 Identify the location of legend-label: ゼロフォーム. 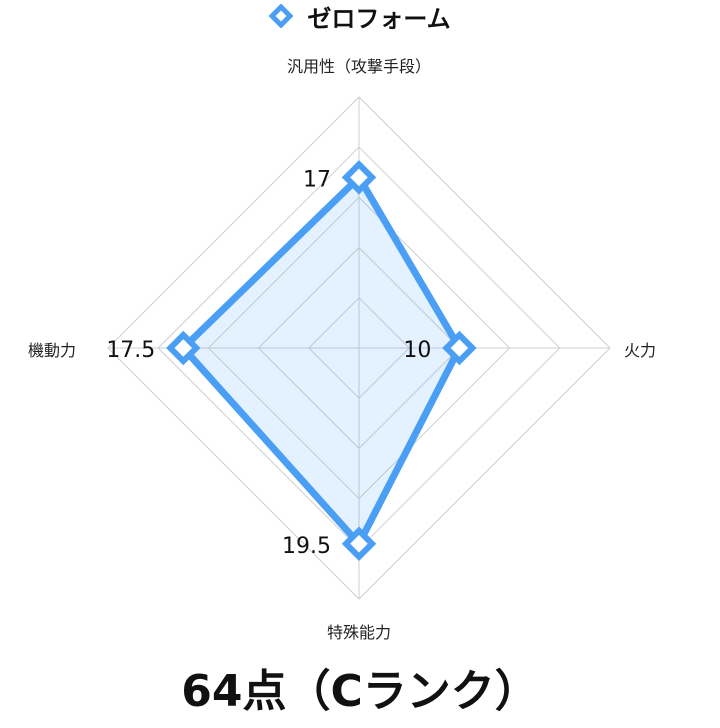
(379, 18).